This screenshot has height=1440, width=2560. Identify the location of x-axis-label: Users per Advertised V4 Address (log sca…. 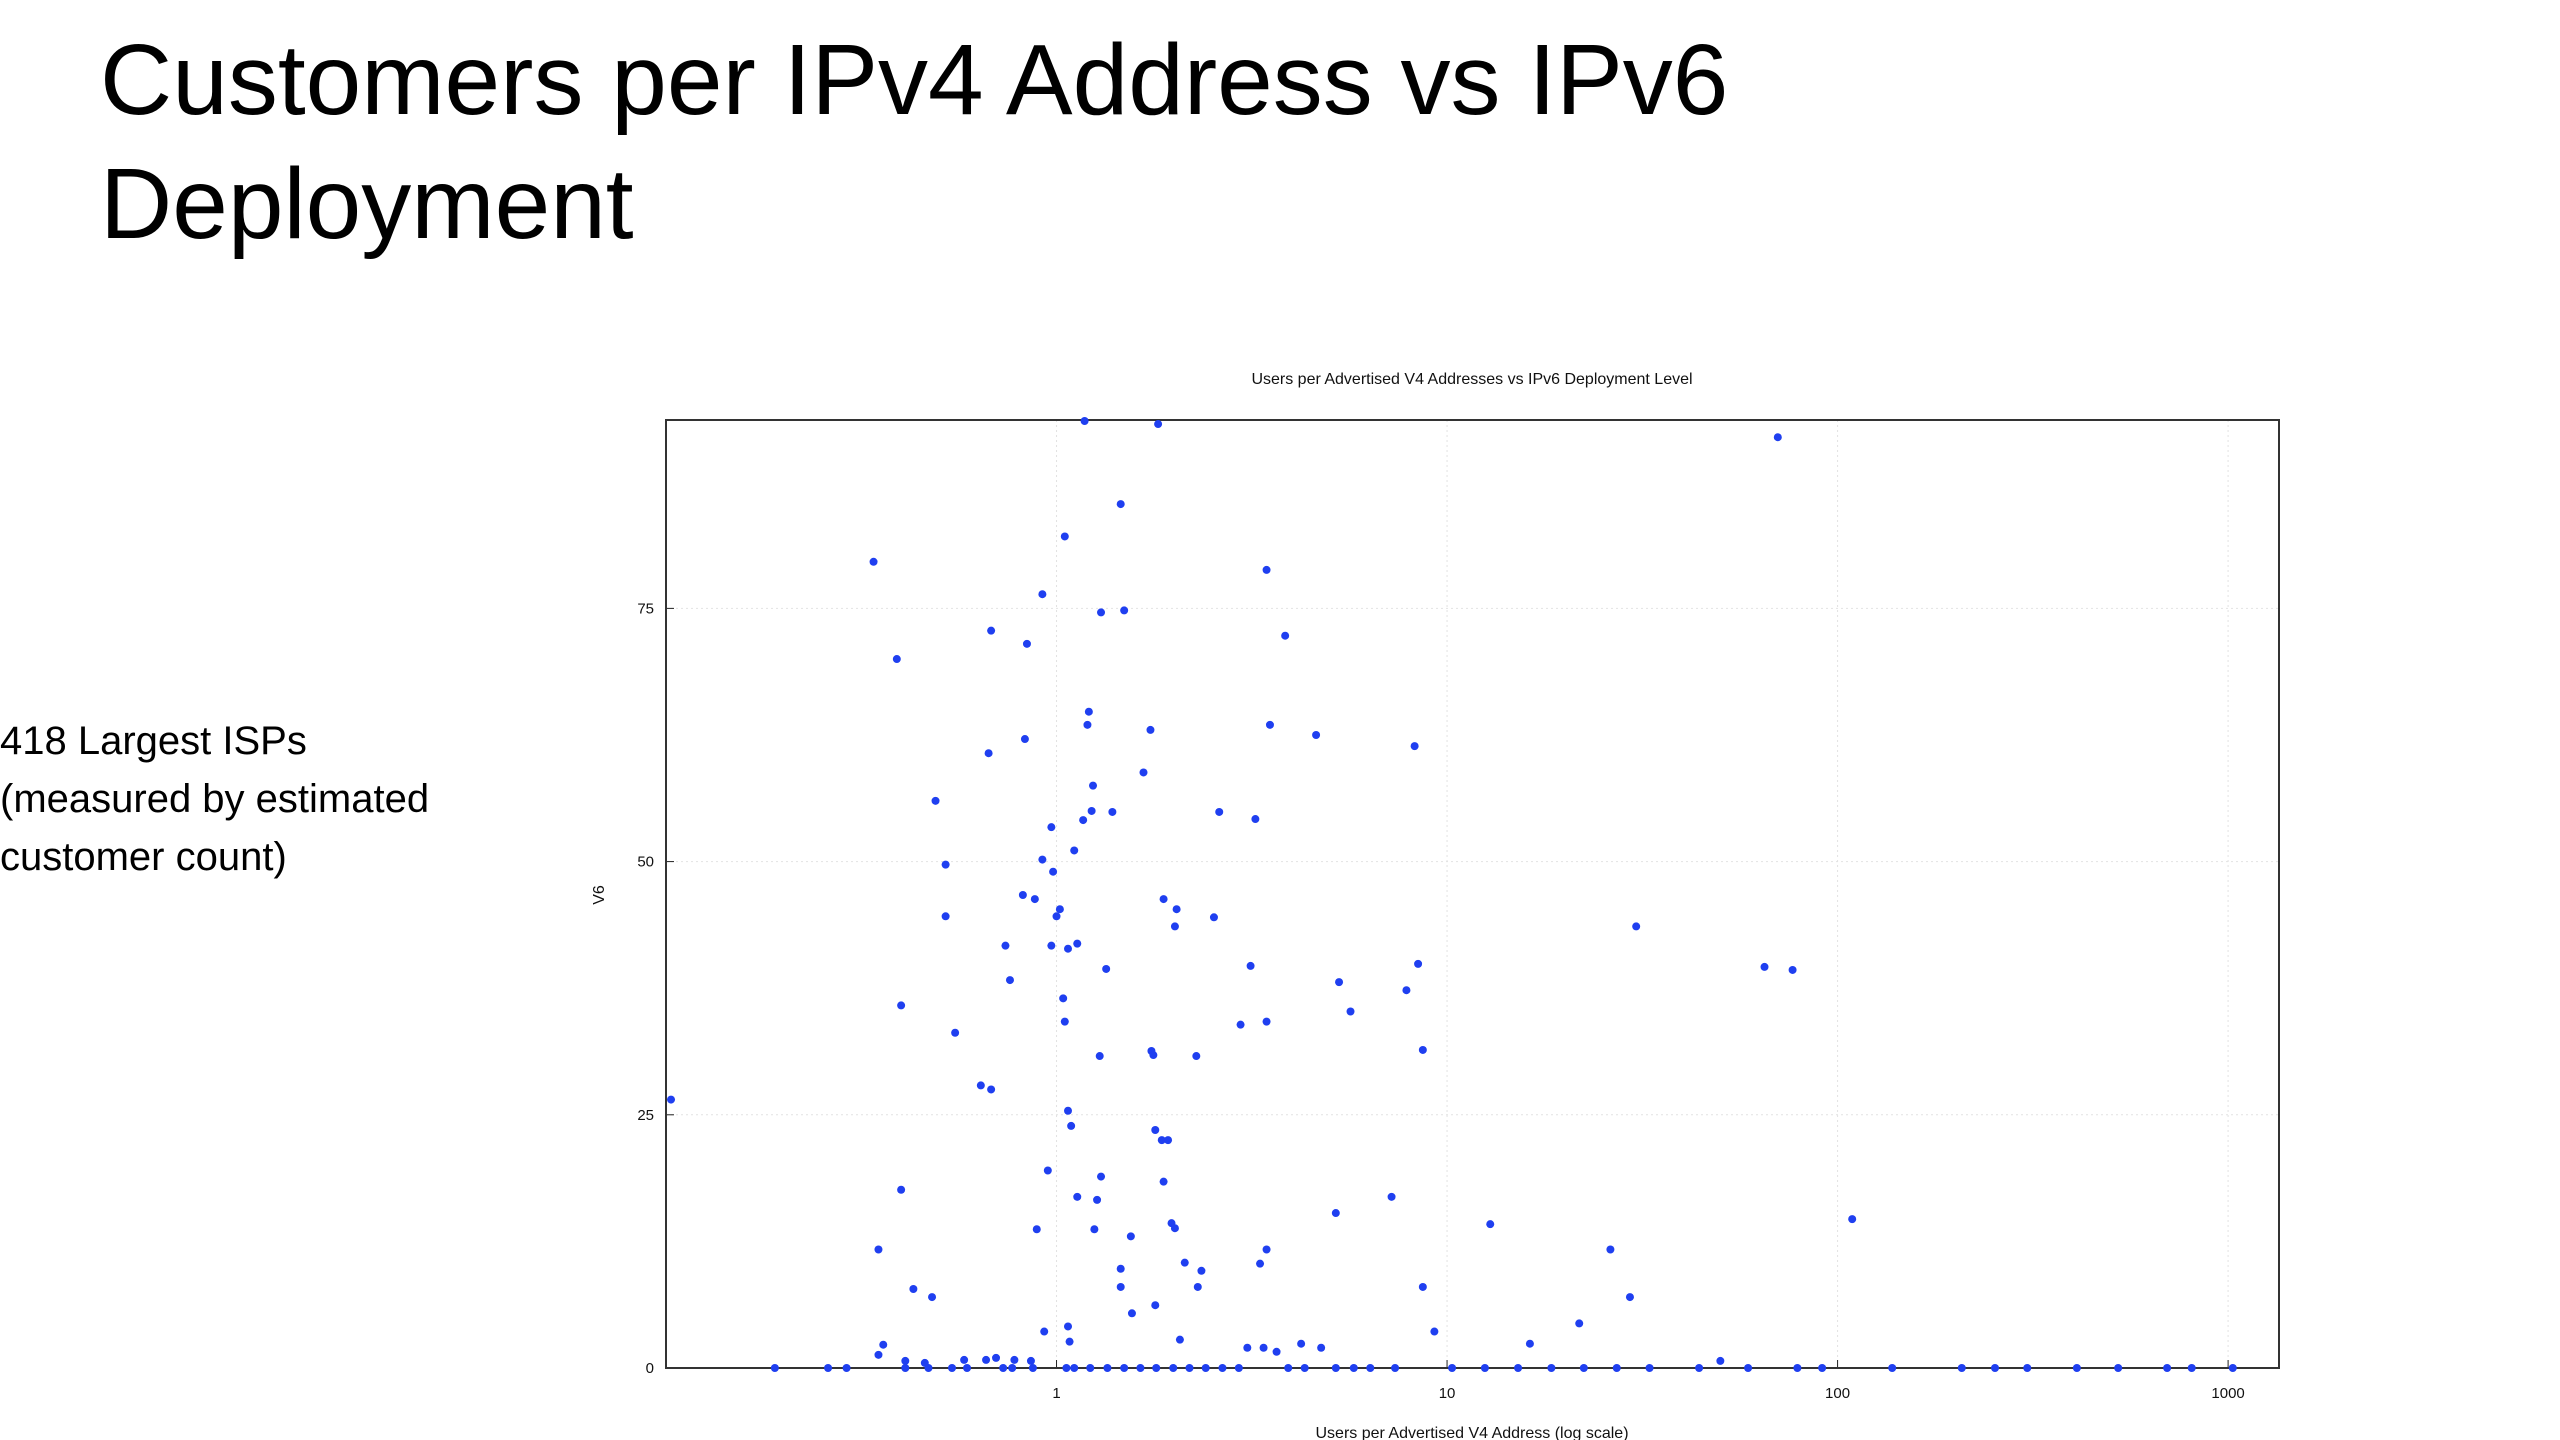
(1471, 1432).